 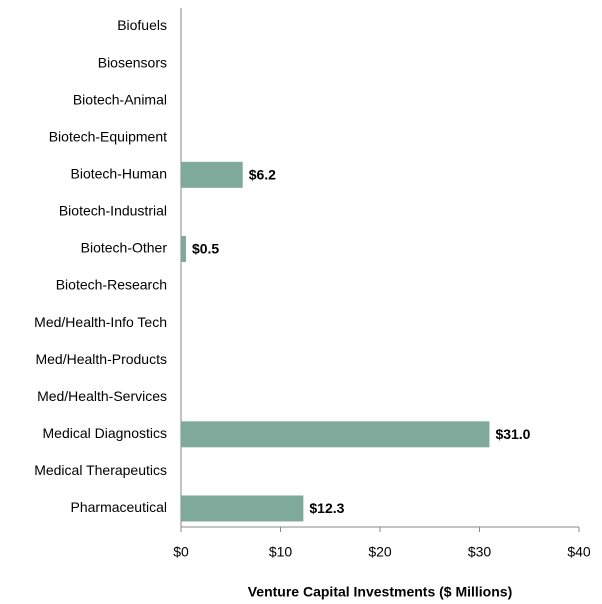 I want to click on x-tick-label: $40, so click(x=579, y=552).